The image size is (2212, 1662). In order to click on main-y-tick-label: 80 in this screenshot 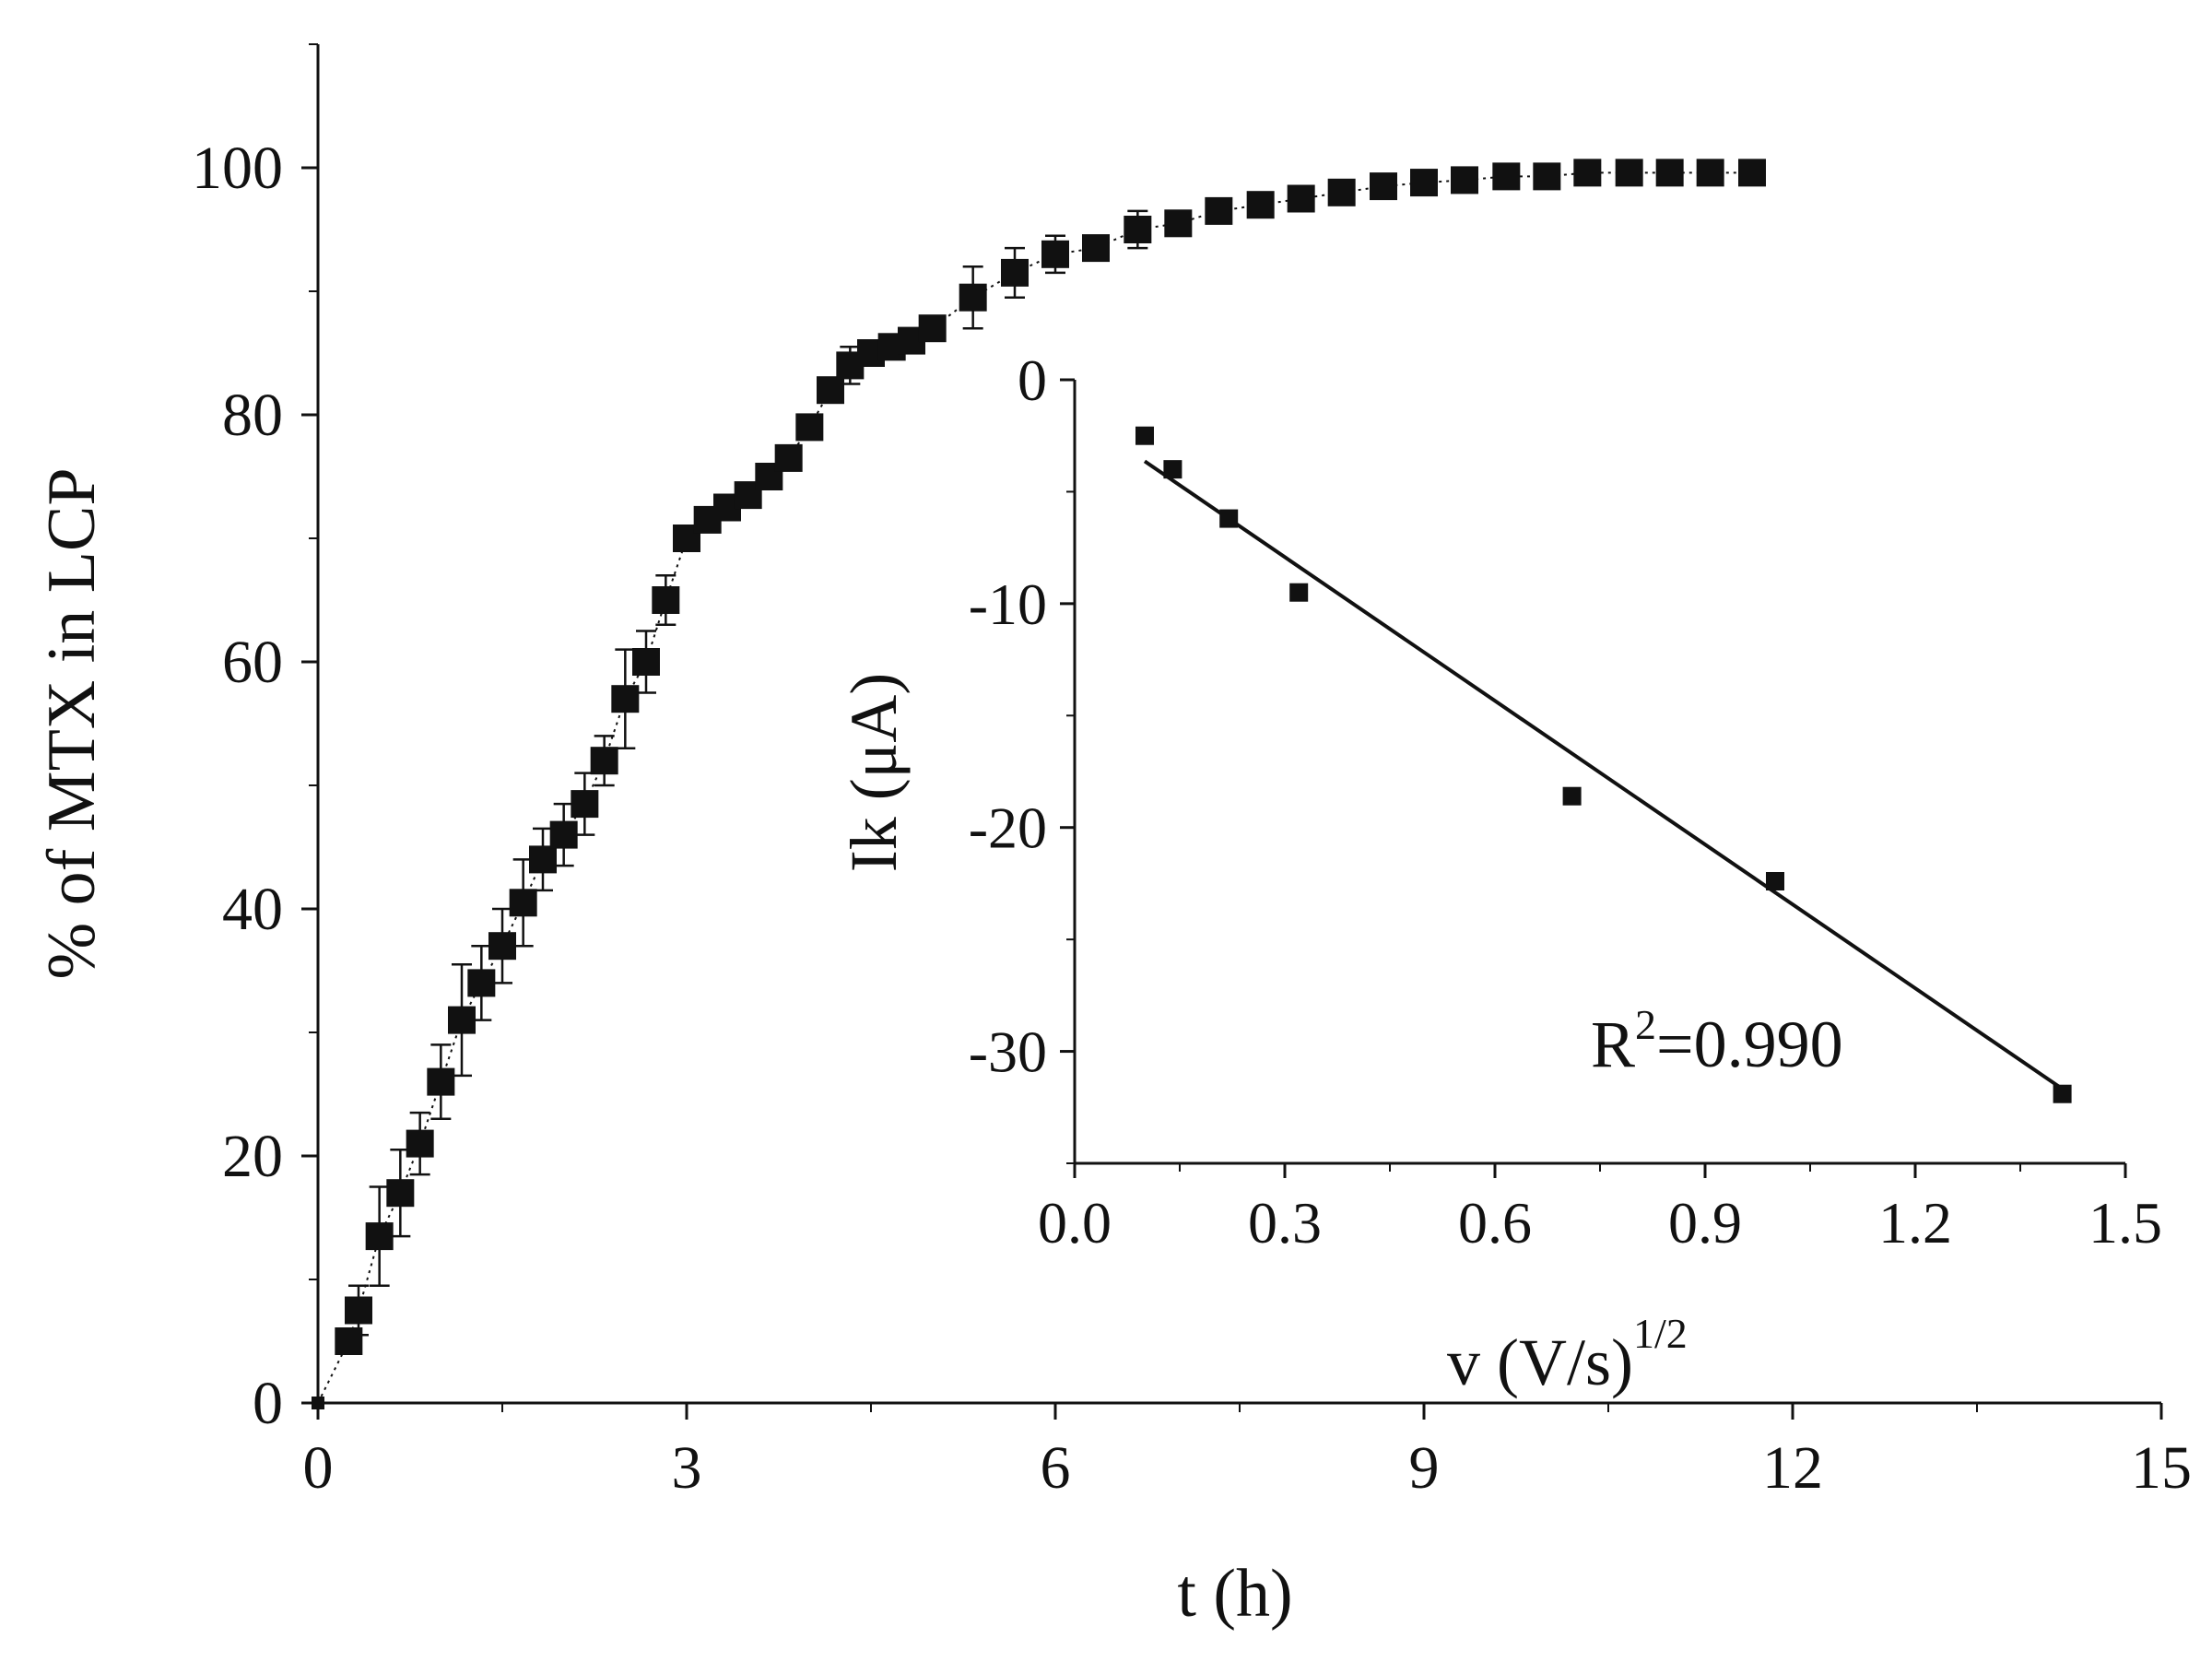, I will do `click(252, 416)`.